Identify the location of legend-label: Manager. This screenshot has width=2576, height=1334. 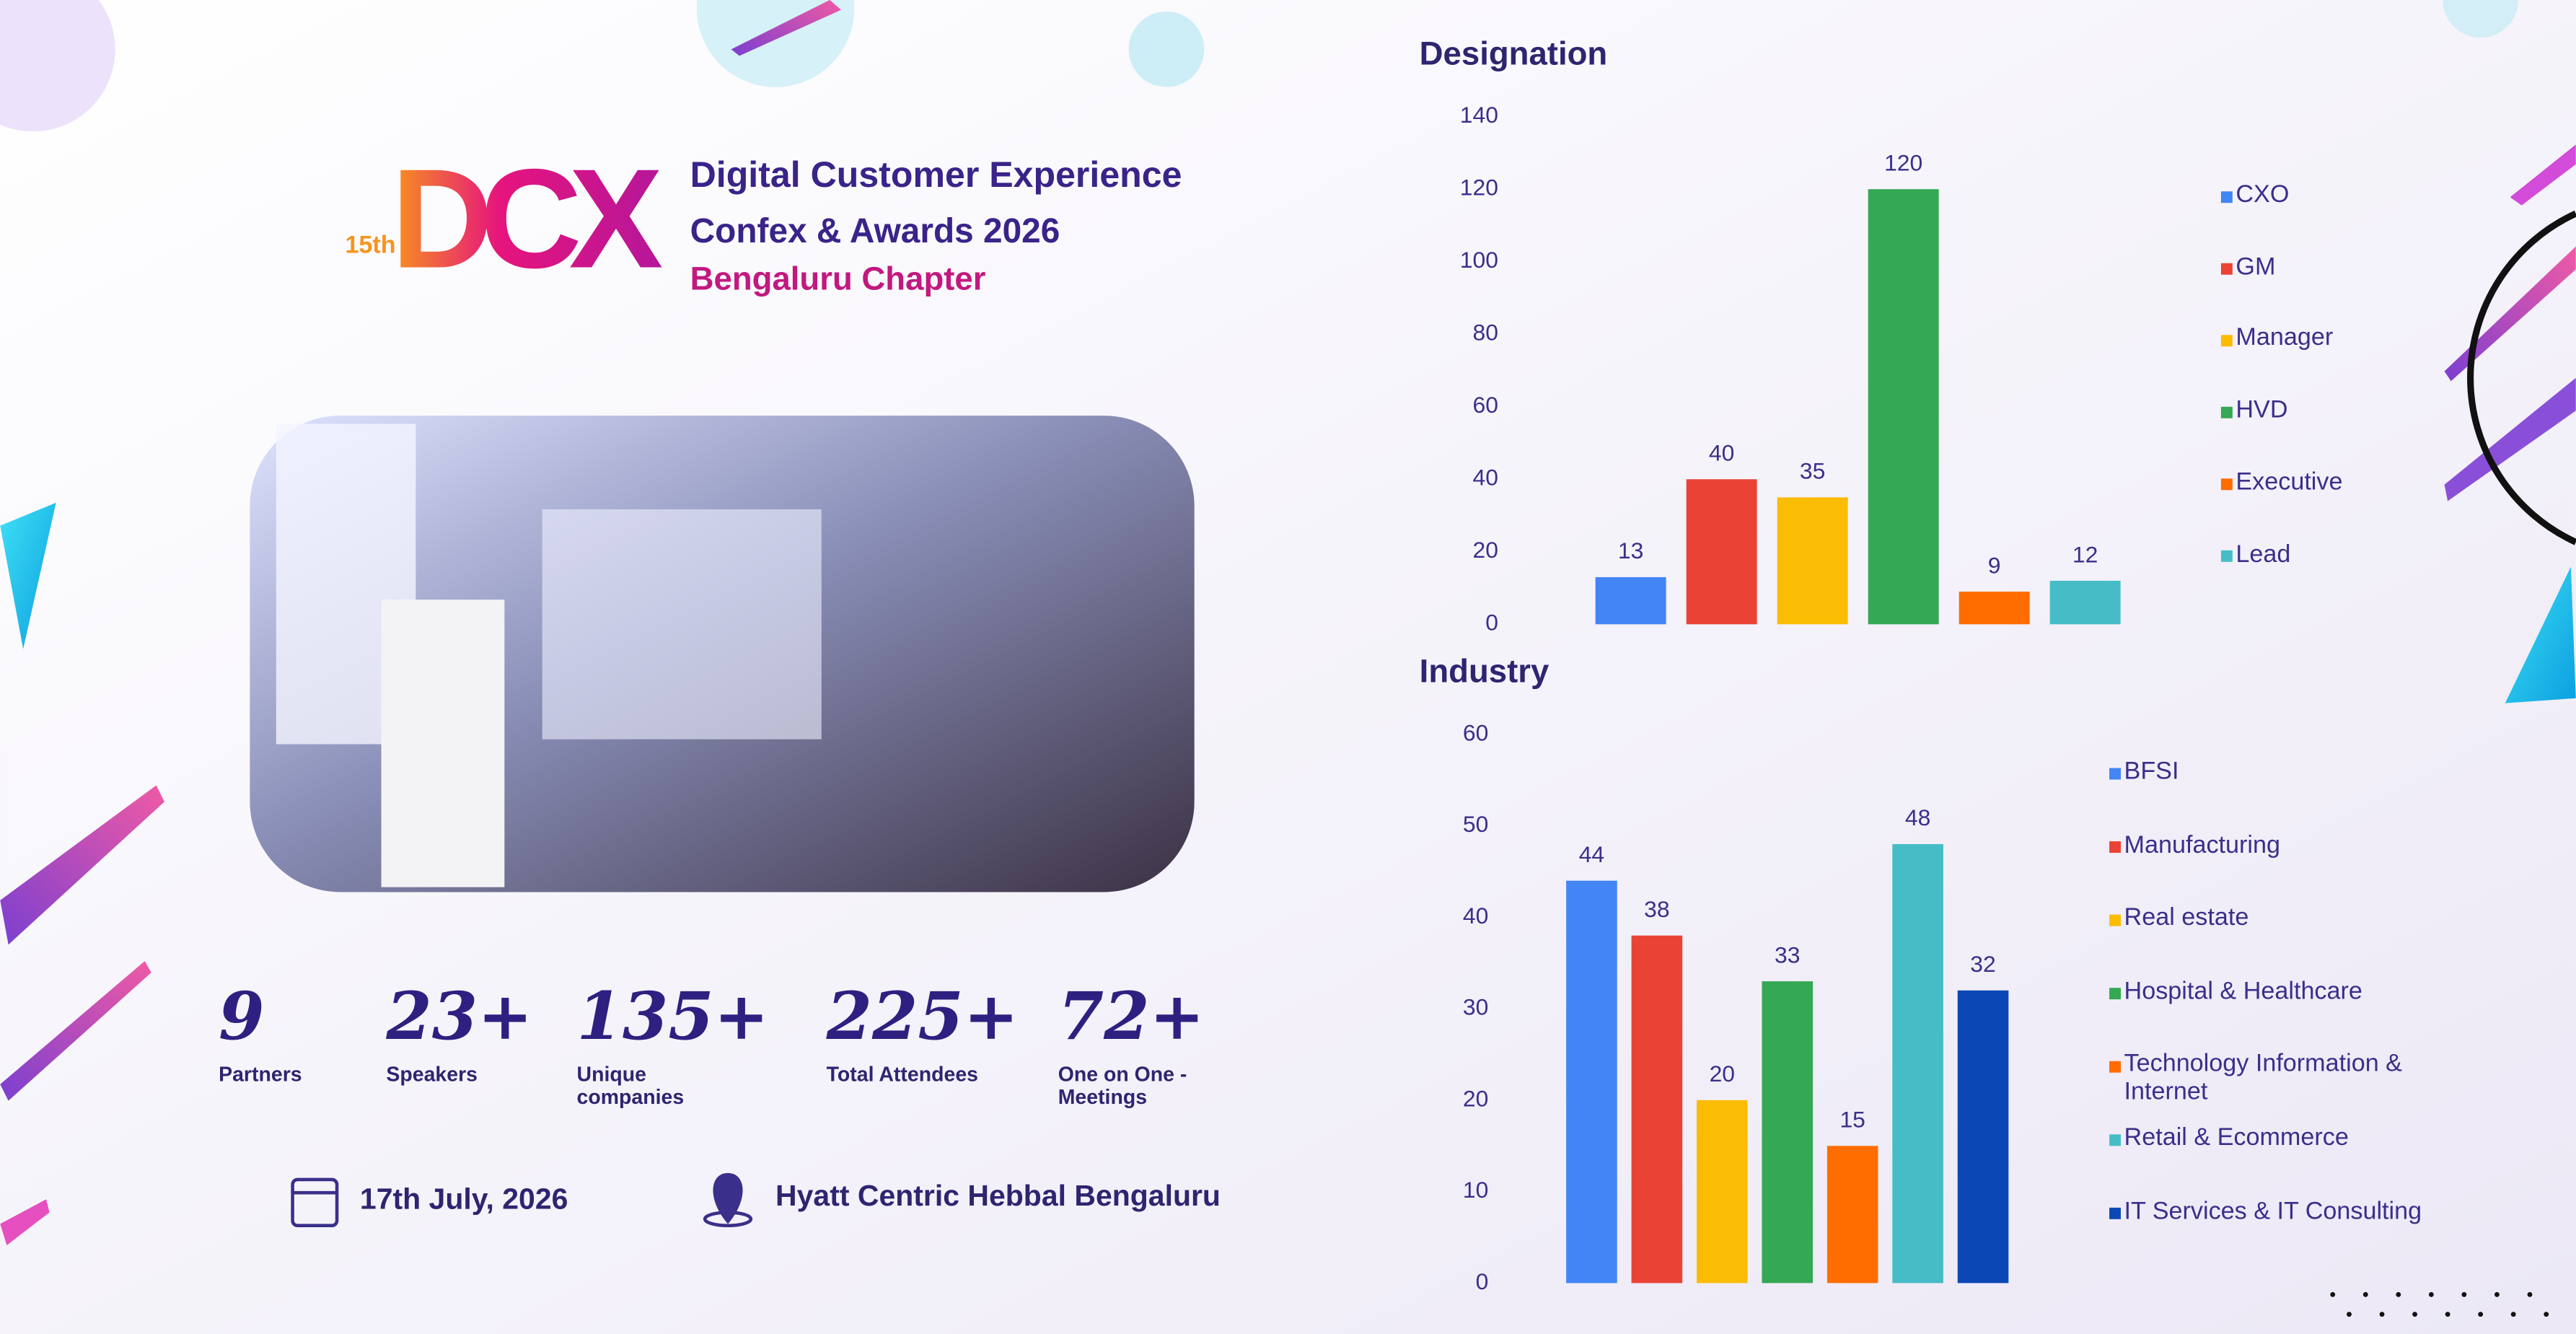
(2285, 339).